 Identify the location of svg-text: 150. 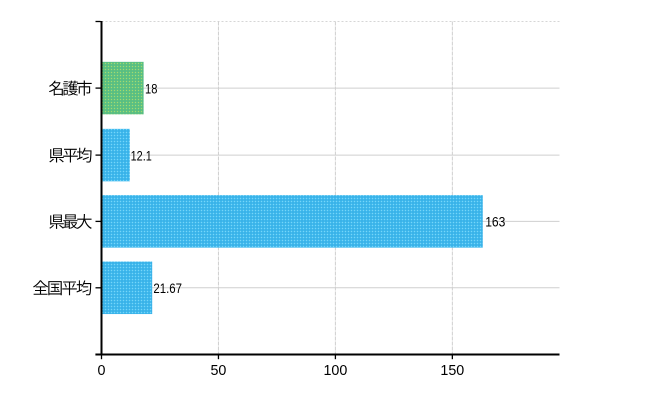
(452, 371).